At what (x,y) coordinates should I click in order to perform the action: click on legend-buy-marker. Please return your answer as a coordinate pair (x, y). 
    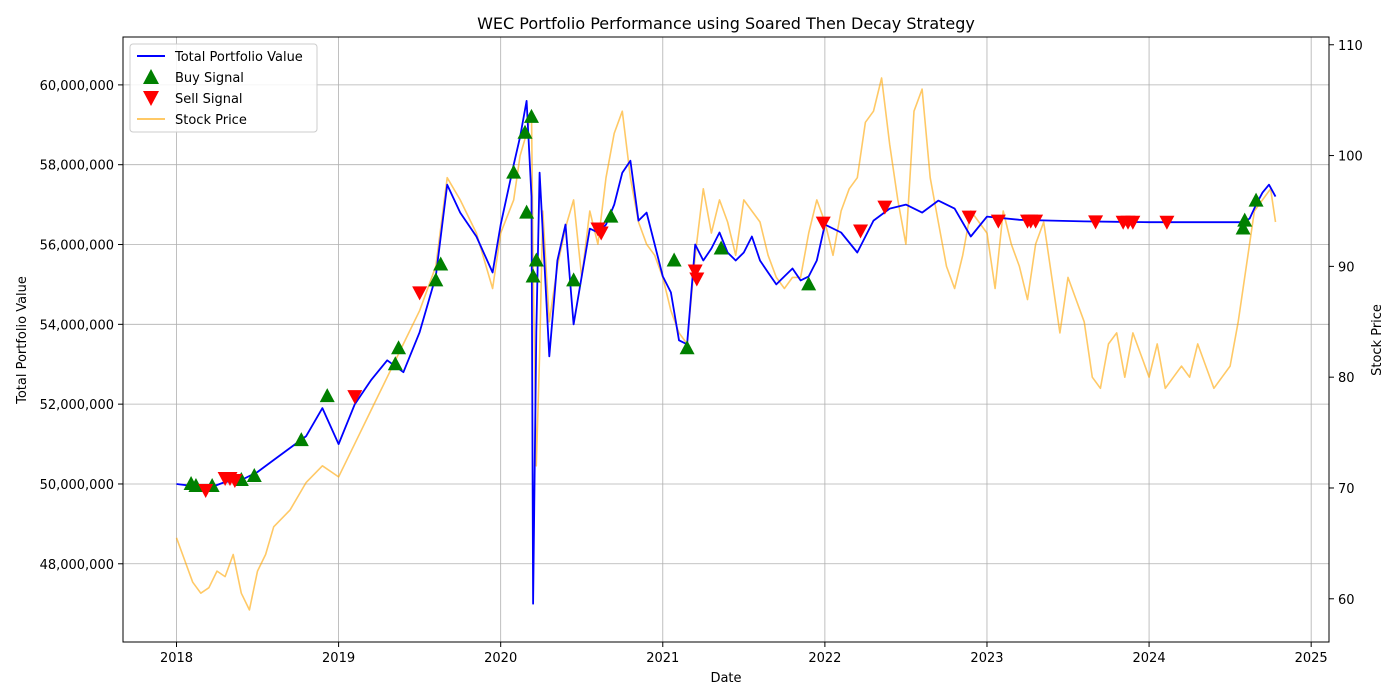
    Looking at the image, I should click on (151, 76).